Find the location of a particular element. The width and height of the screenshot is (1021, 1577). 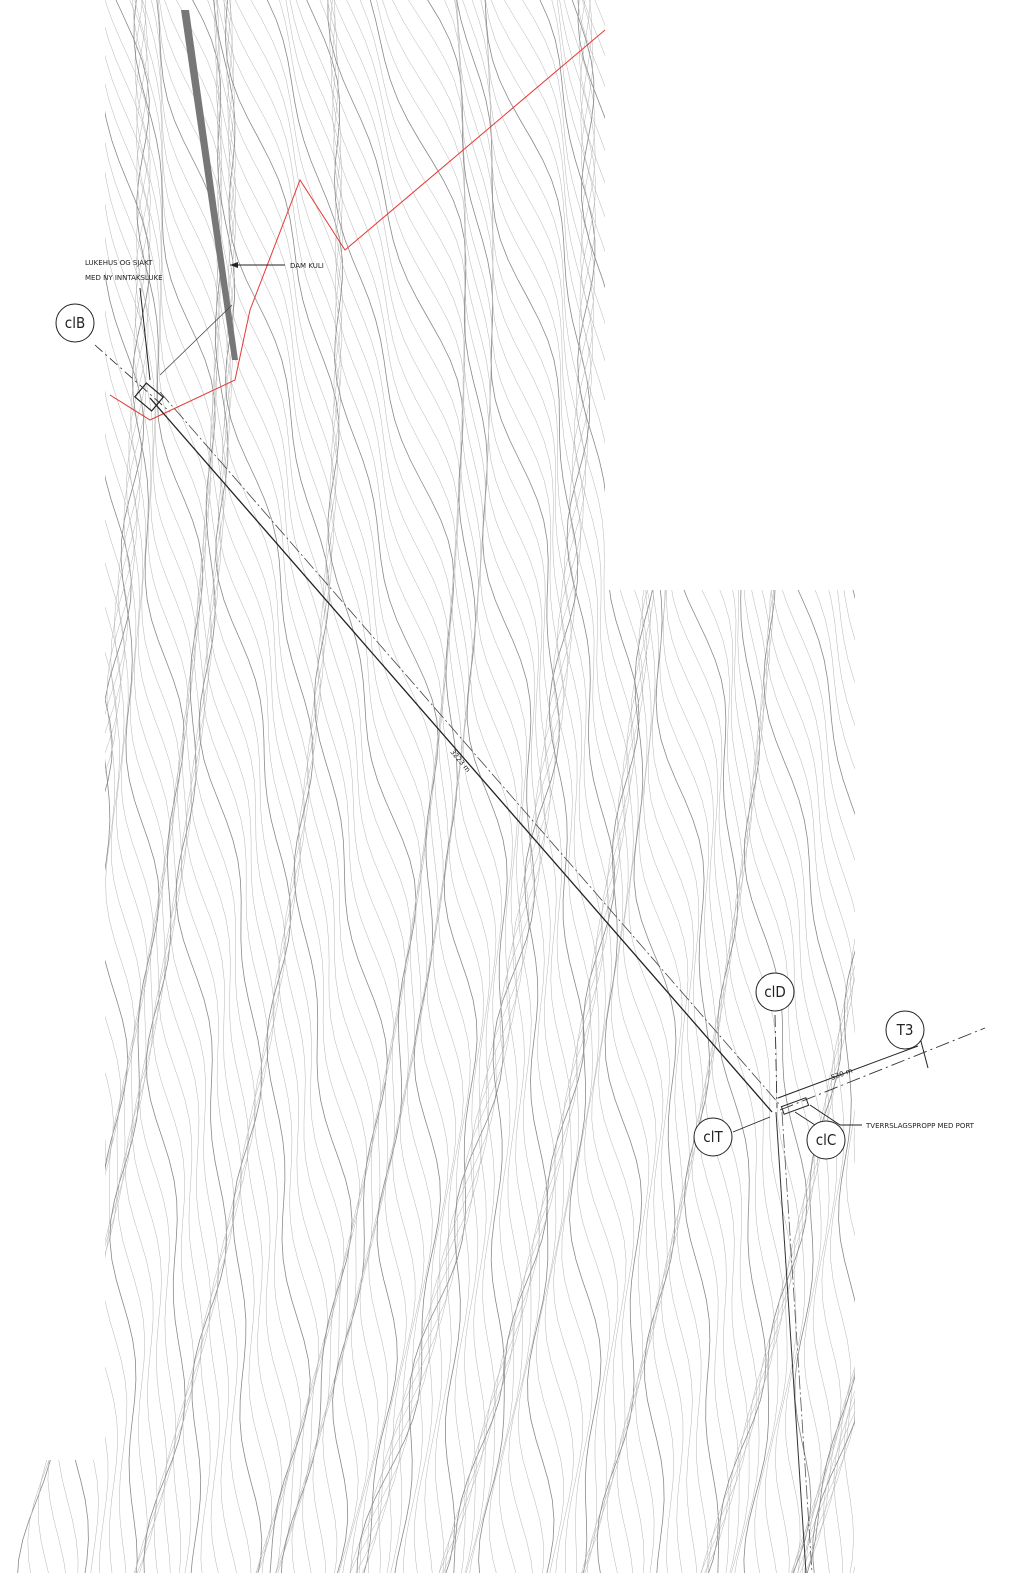

label: DAM KULI is located at coordinates (307, 266).